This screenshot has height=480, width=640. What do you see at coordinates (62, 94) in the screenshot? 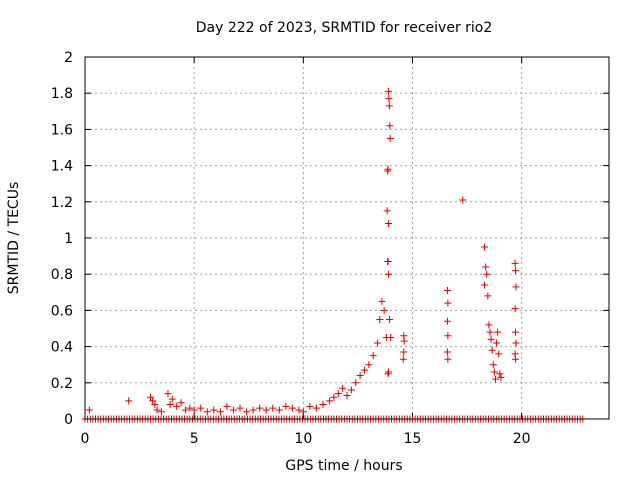
I see `y-tick-label: 1.8` at bounding box center [62, 94].